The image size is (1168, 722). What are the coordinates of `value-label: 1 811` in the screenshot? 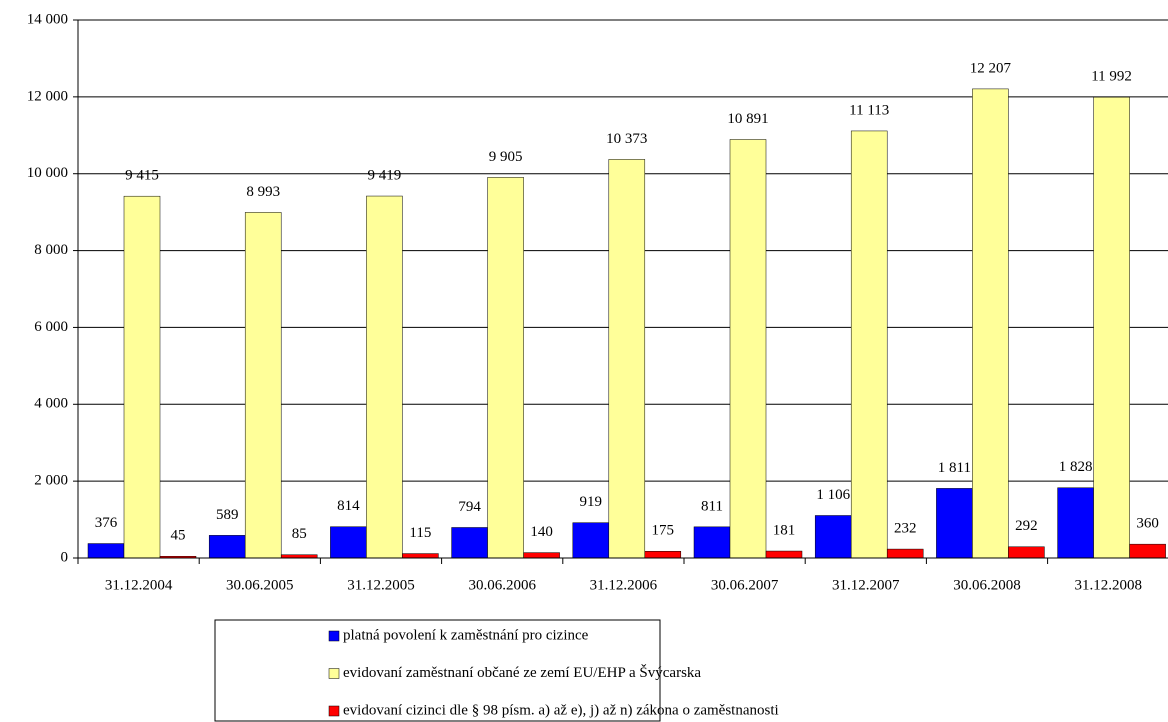 It's located at (954, 468).